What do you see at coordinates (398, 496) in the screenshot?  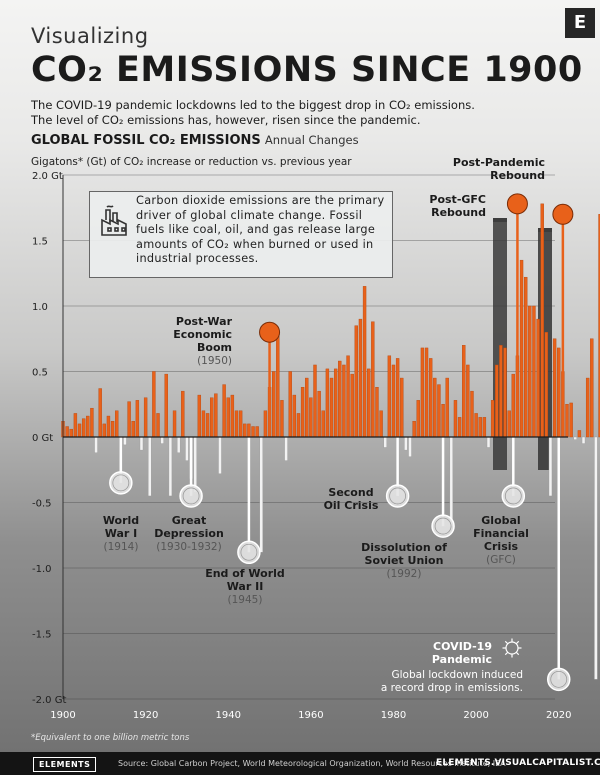 I see `annotation-marker-ring` at bounding box center [398, 496].